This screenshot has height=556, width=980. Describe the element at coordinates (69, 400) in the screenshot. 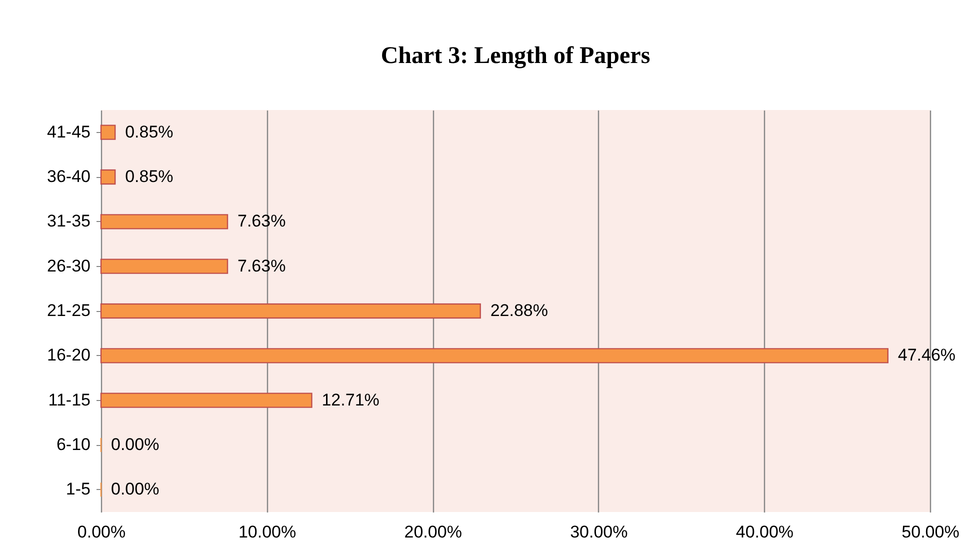

I see `y-tick-label: 11-15` at that location.